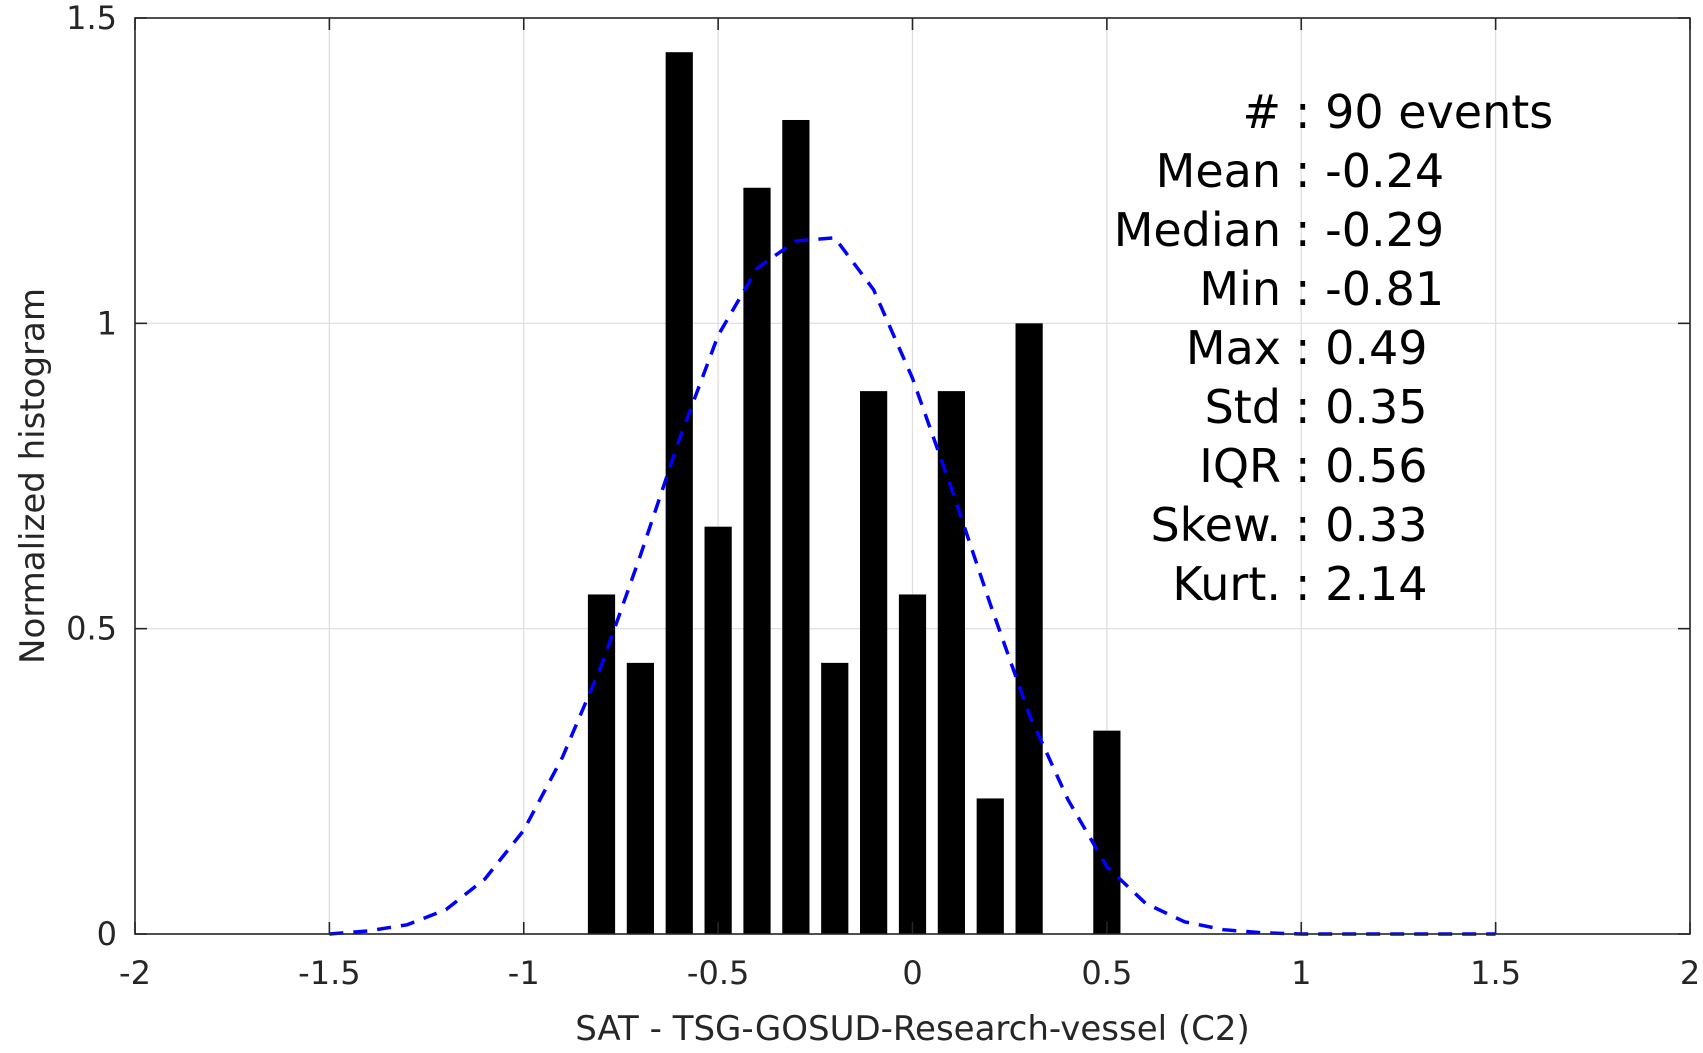  What do you see at coordinates (524, 973) in the screenshot?
I see `x-tick-label: -1` at bounding box center [524, 973].